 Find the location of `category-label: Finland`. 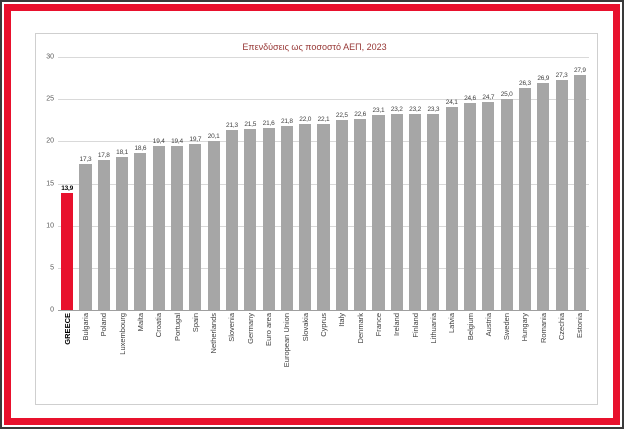

category-label: Finland is located at coordinates (415, 325).